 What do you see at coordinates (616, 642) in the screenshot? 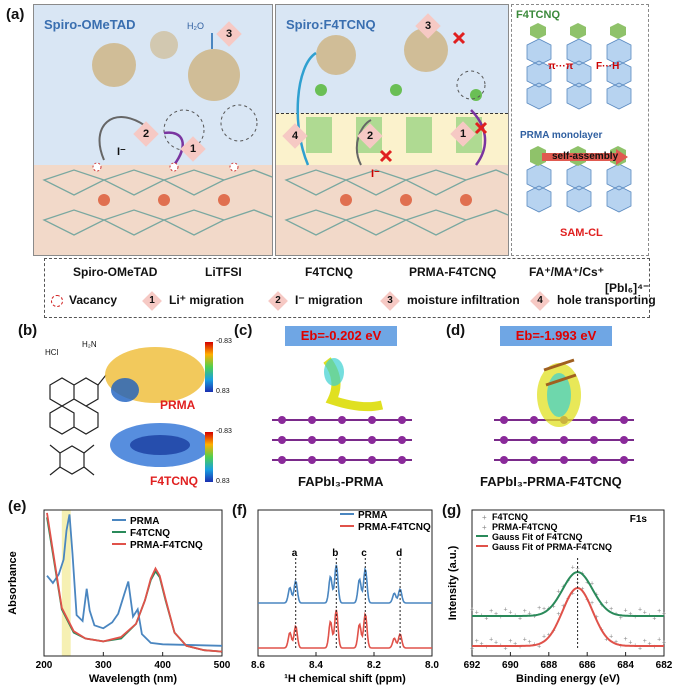
I see `data-point-1-30: +` at bounding box center [616, 642].